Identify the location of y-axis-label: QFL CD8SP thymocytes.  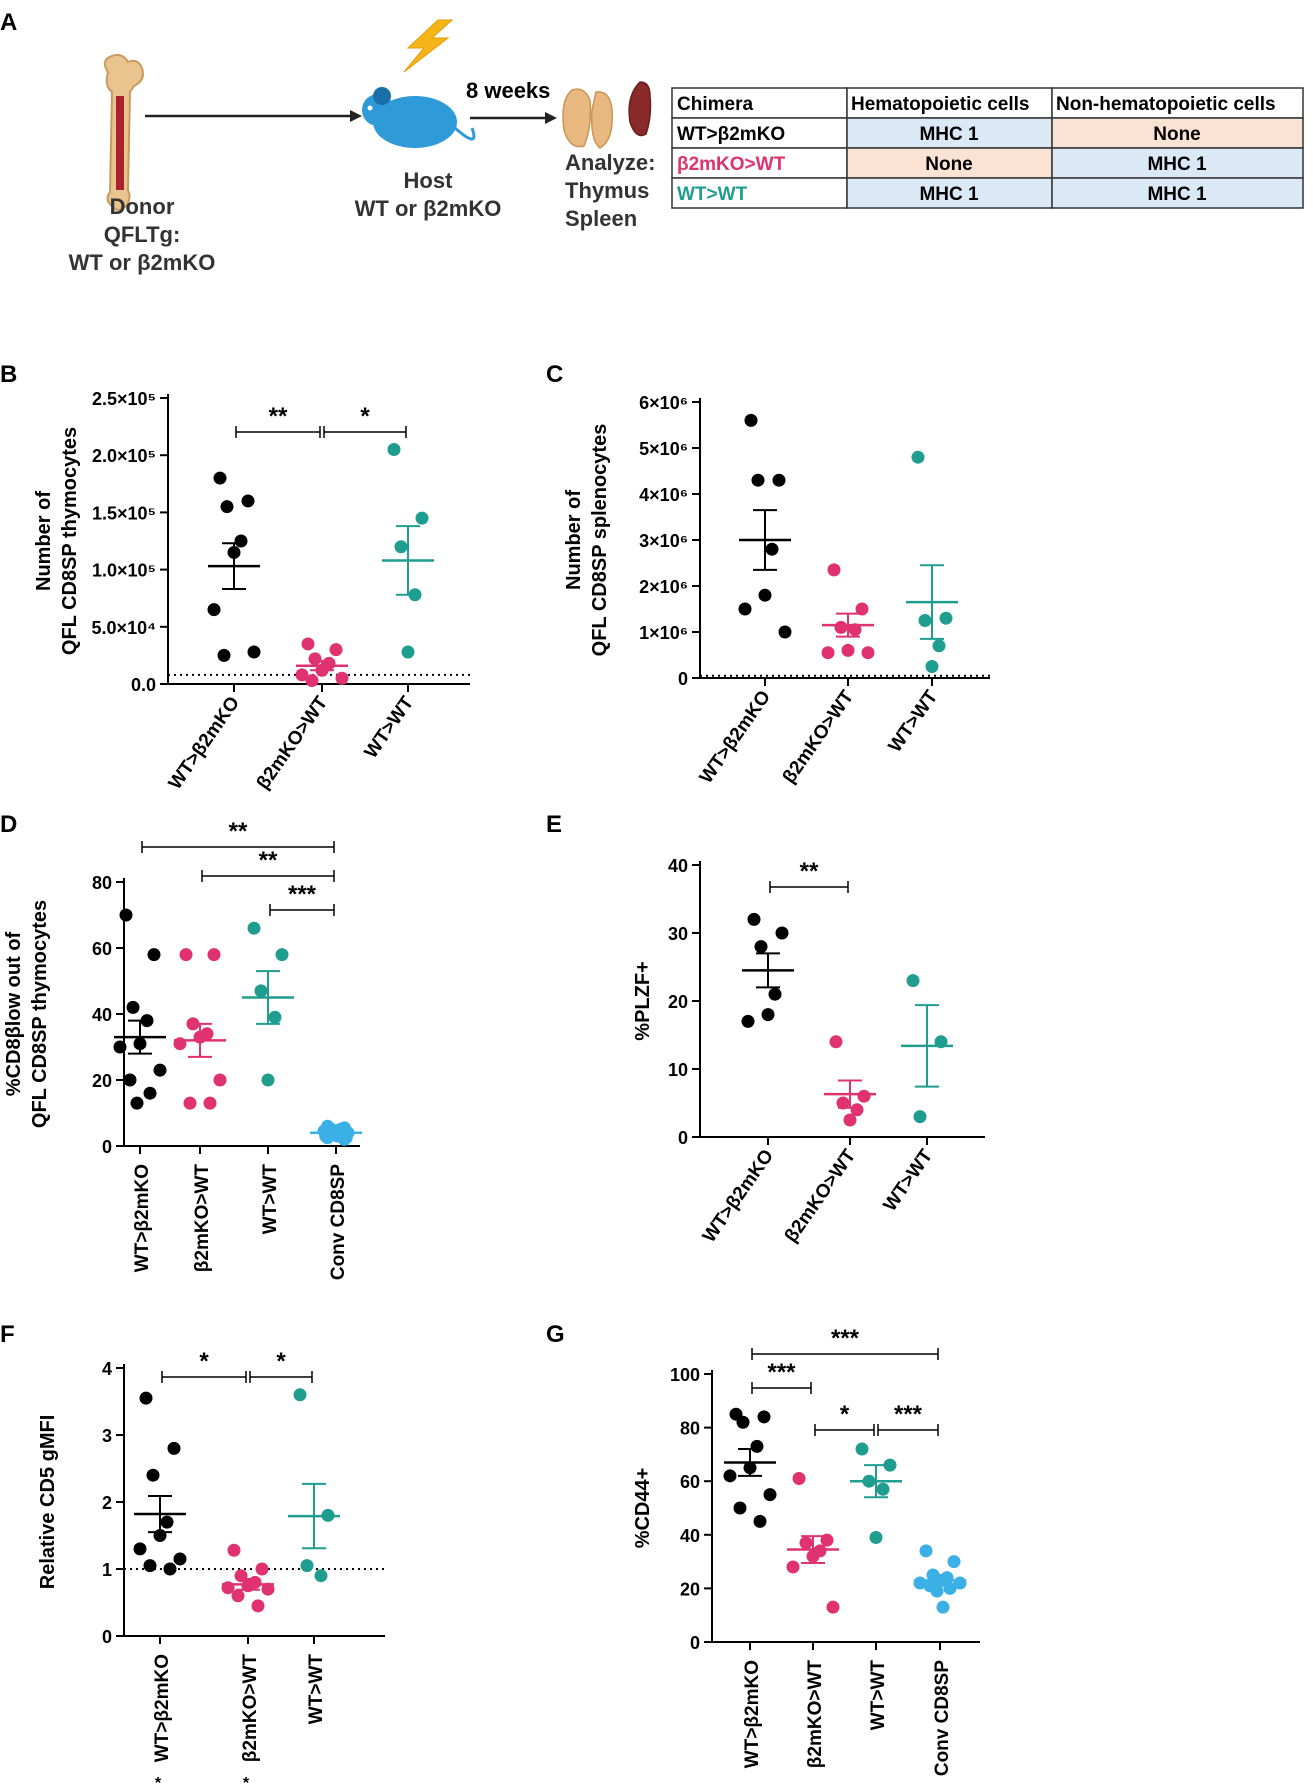
(70, 541).